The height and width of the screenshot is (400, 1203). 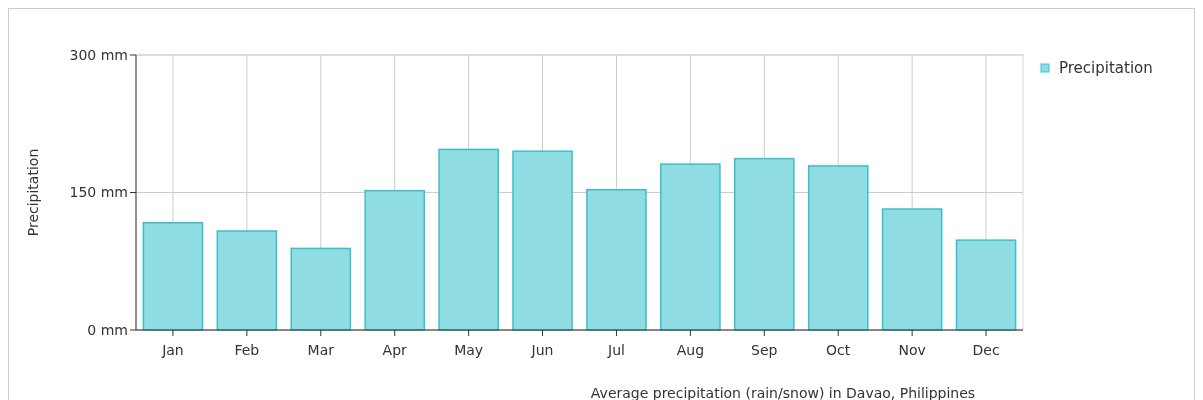 I want to click on x-tick-label: Aug, so click(x=690, y=350).